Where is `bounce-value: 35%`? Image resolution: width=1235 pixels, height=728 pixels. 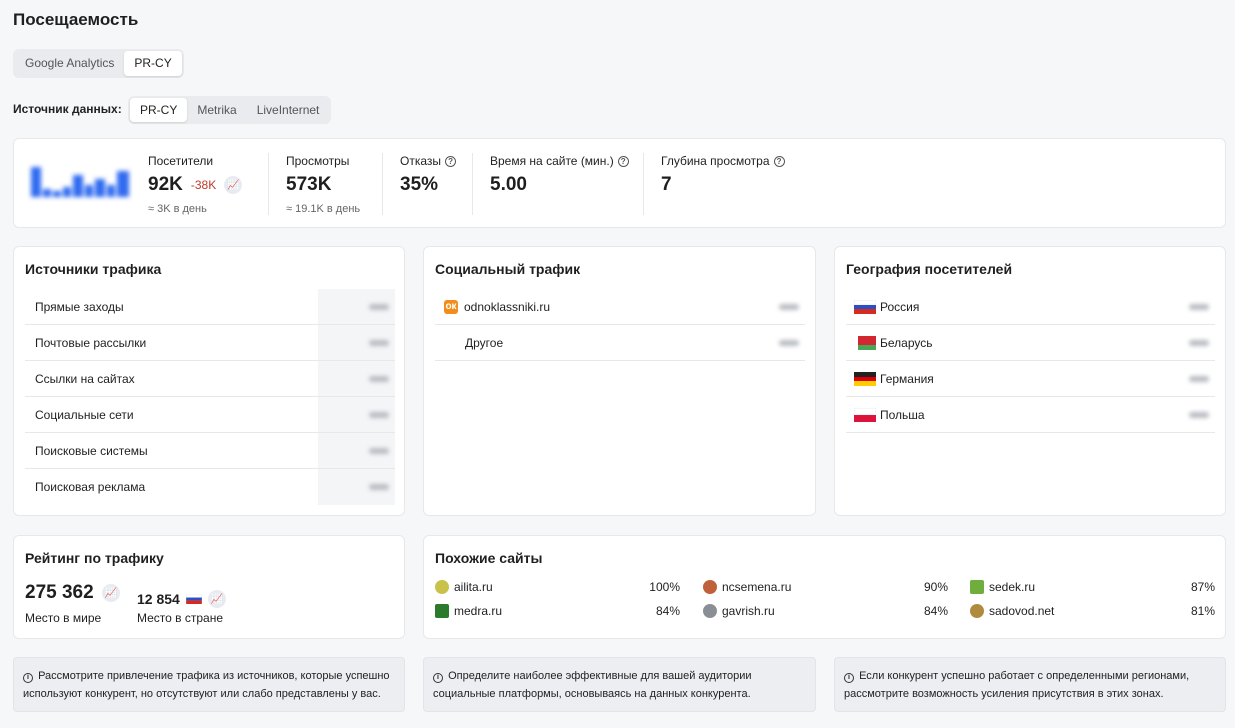
bounce-value: 35% is located at coordinates (419, 184).